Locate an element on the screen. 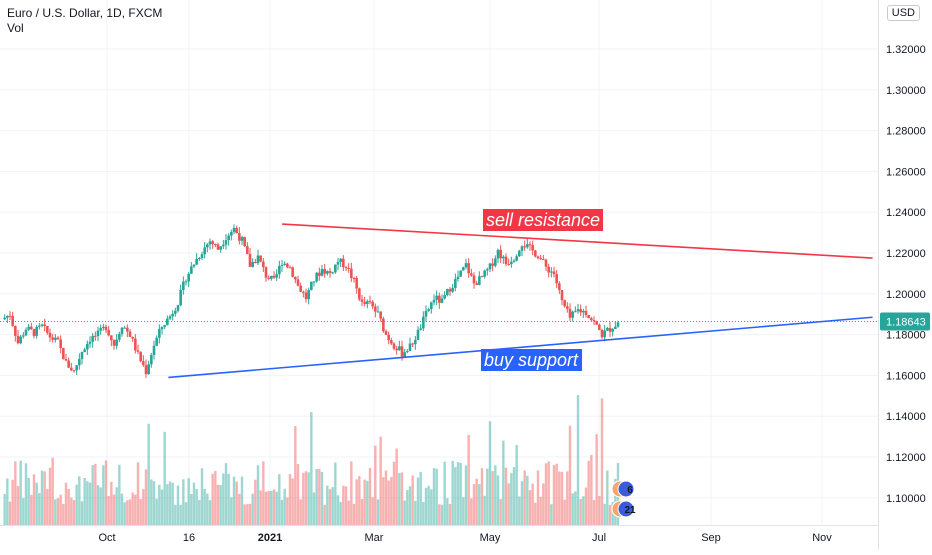 The image size is (932, 555). buy-support-label: buy support is located at coordinates (531, 360).